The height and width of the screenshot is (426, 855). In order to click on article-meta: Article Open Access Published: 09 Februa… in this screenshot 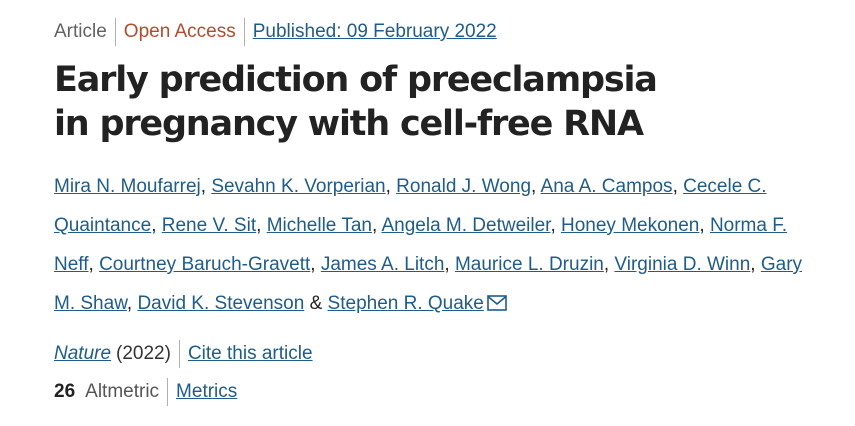, I will do `click(434, 32)`.